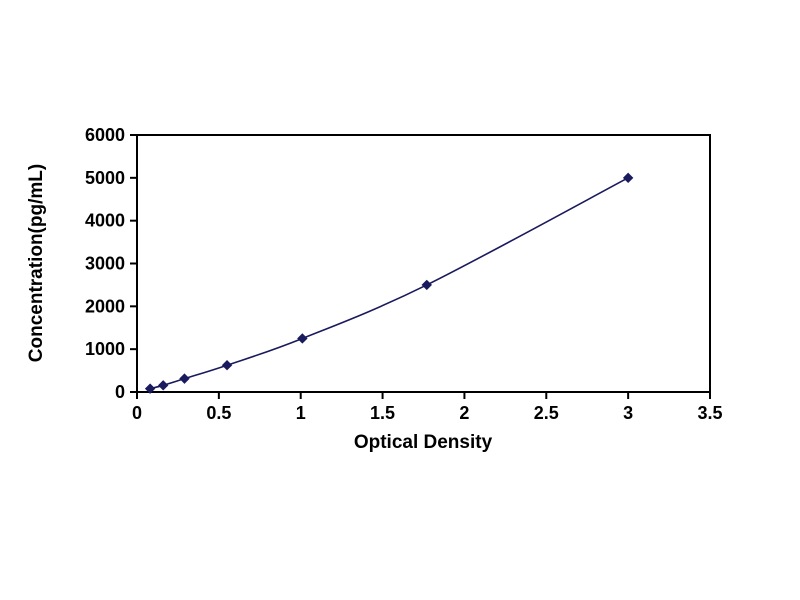  I want to click on x-tick-label: 3.5, so click(709, 413).